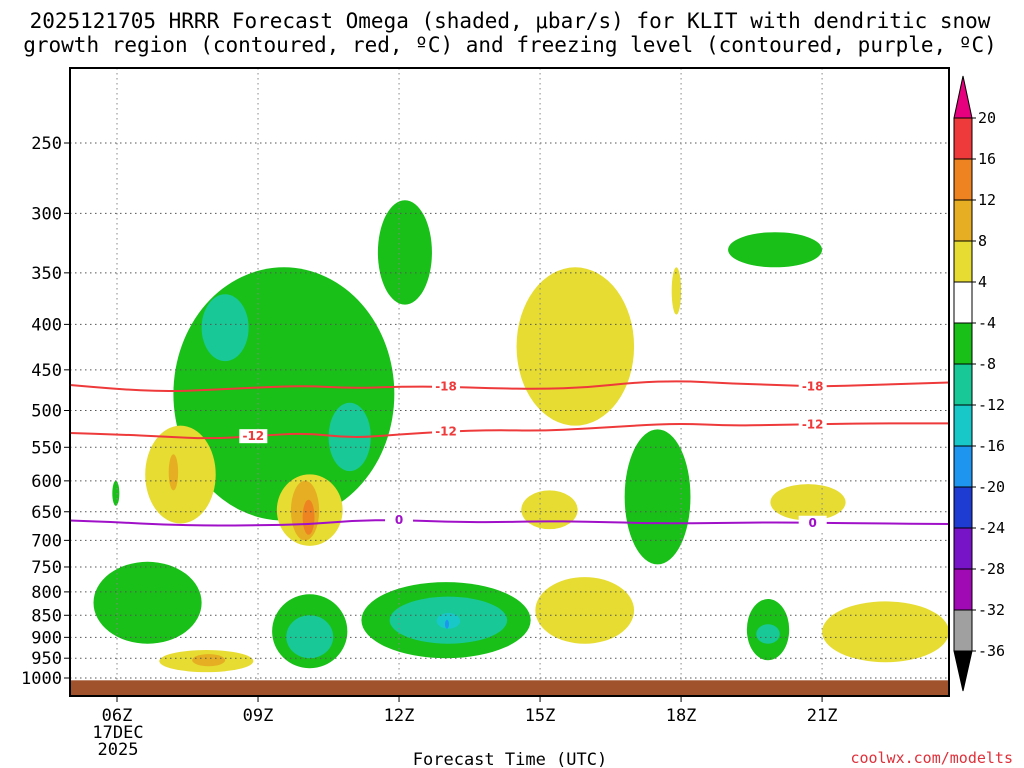  Describe the element at coordinates (46, 482) in the screenshot. I see `y-tick-label-600: 600` at that location.